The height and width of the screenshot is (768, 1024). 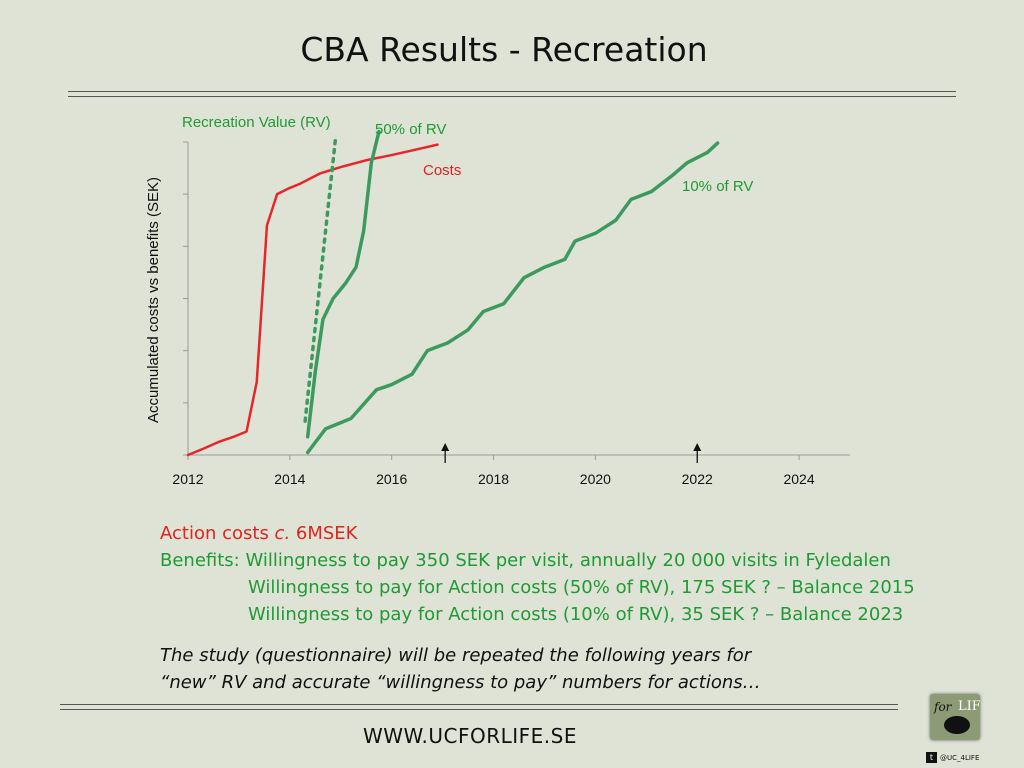 What do you see at coordinates (931, 757) in the screenshot?
I see `twitter-bird-icon: t` at bounding box center [931, 757].